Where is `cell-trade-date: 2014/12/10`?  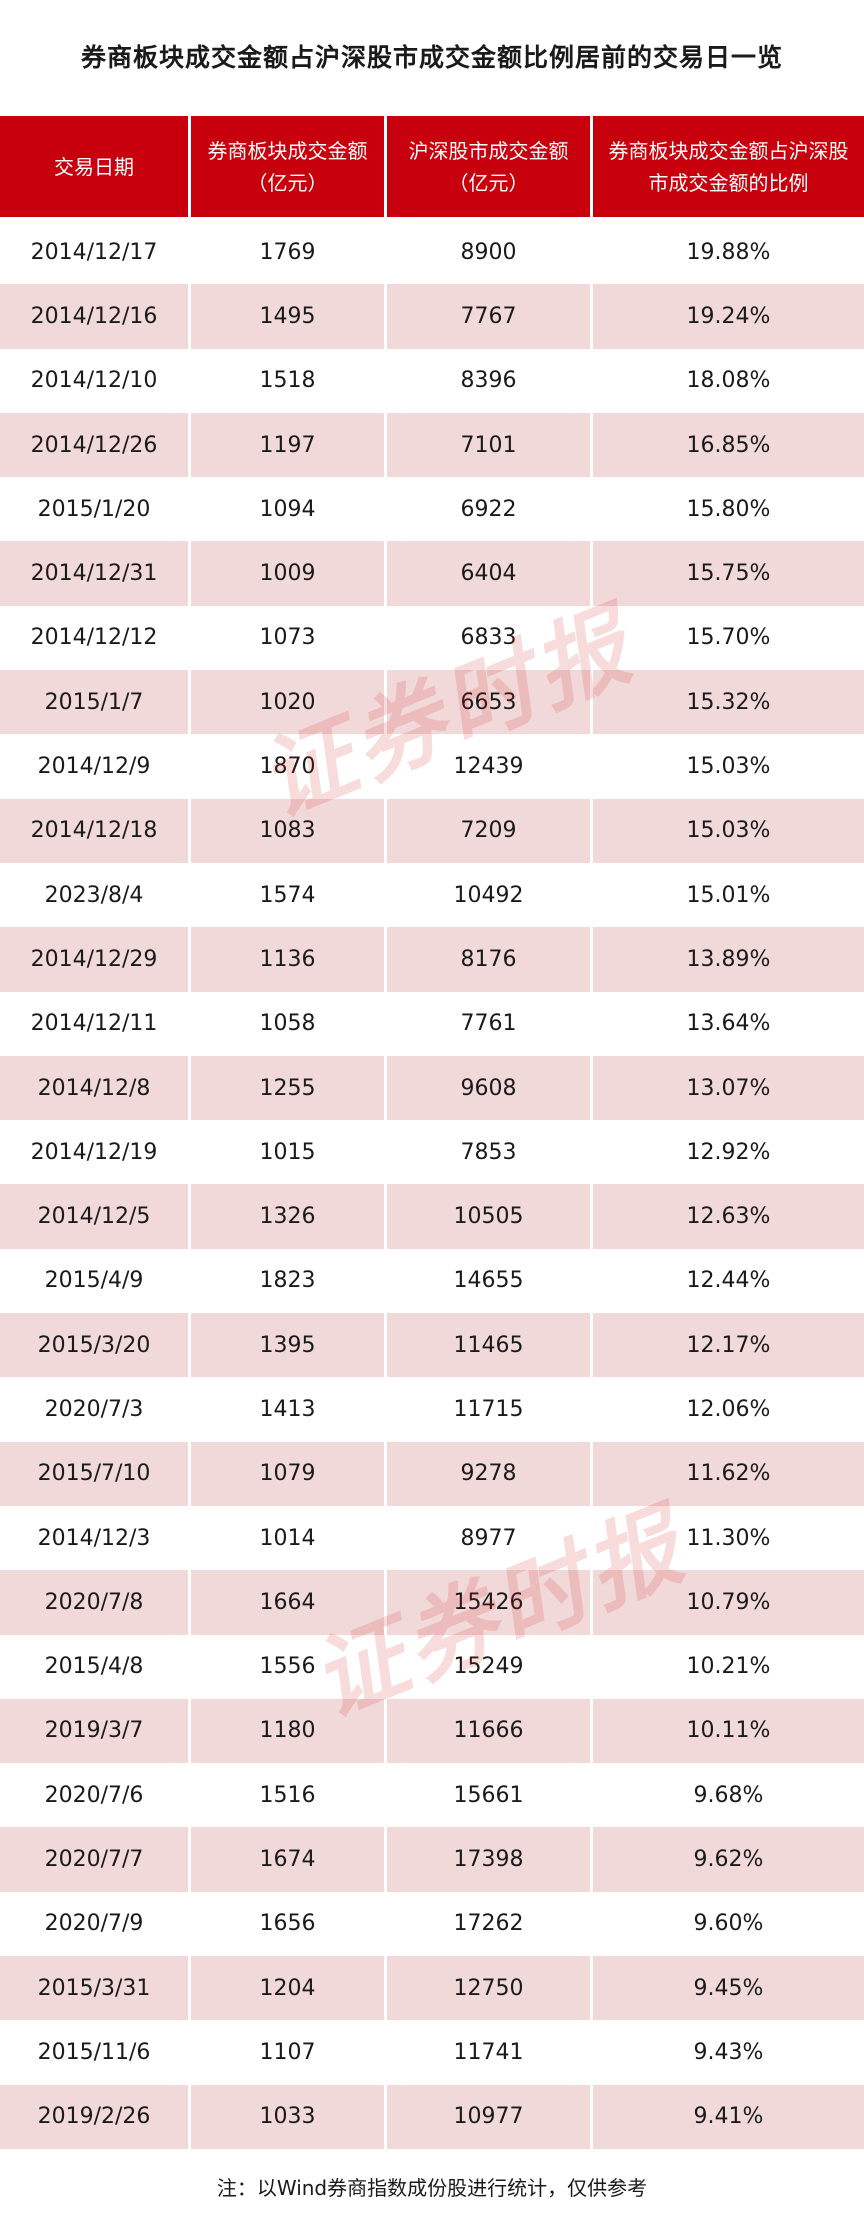
cell-trade-date: 2014/12/10 is located at coordinates (95, 380).